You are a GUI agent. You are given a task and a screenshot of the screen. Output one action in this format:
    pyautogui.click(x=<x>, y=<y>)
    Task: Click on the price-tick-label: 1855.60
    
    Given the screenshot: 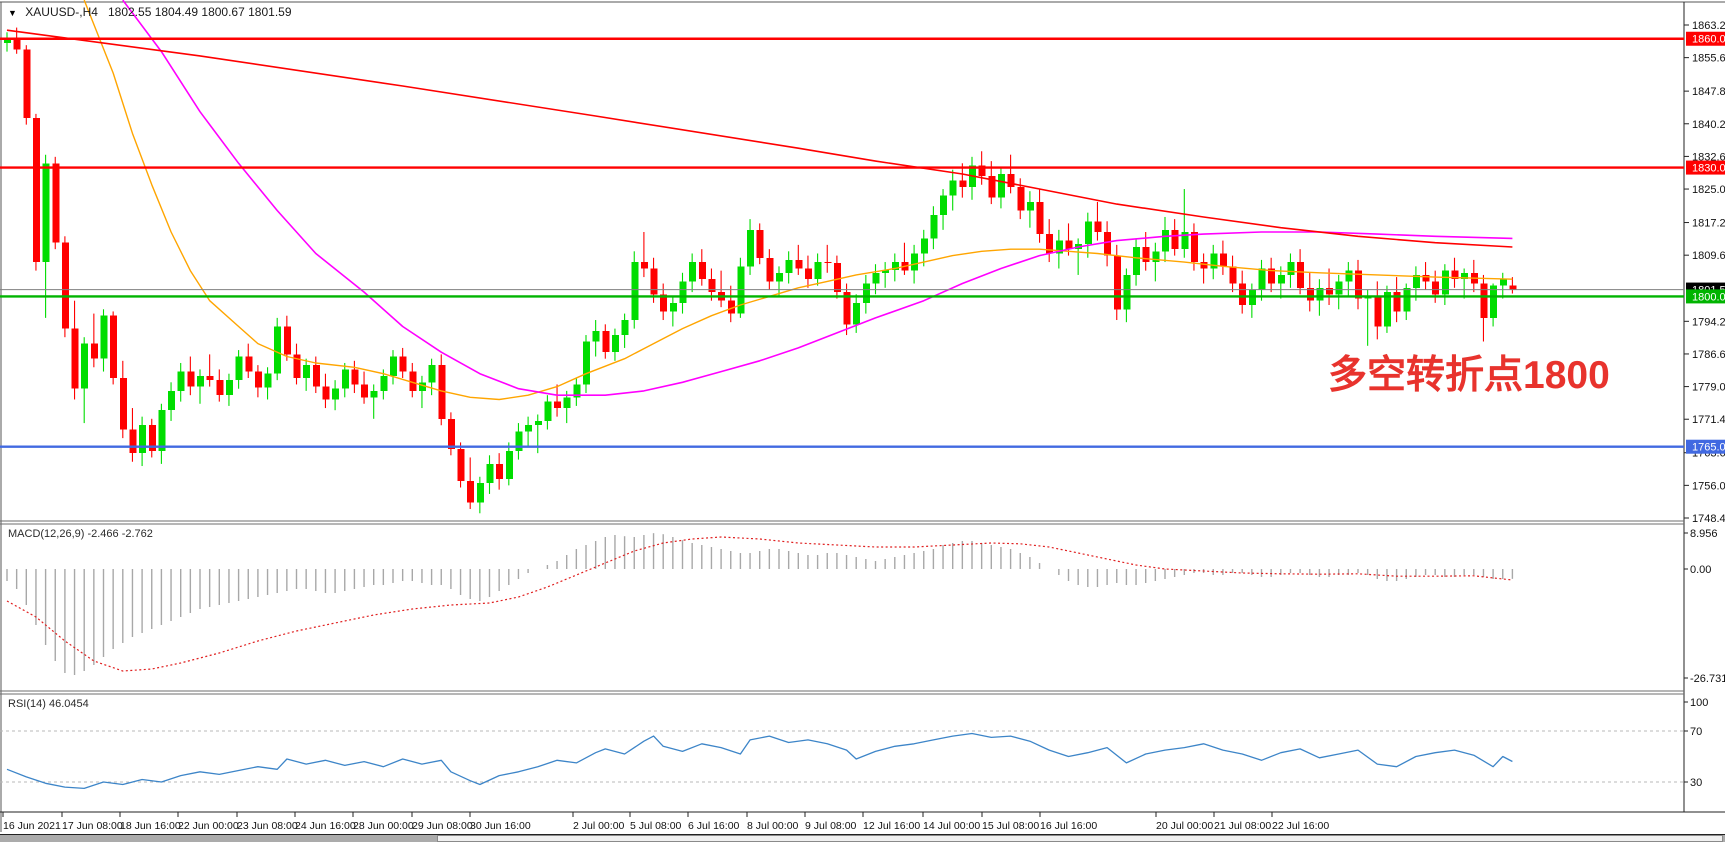 What is the action you would take?
    pyautogui.click(x=1708, y=59)
    